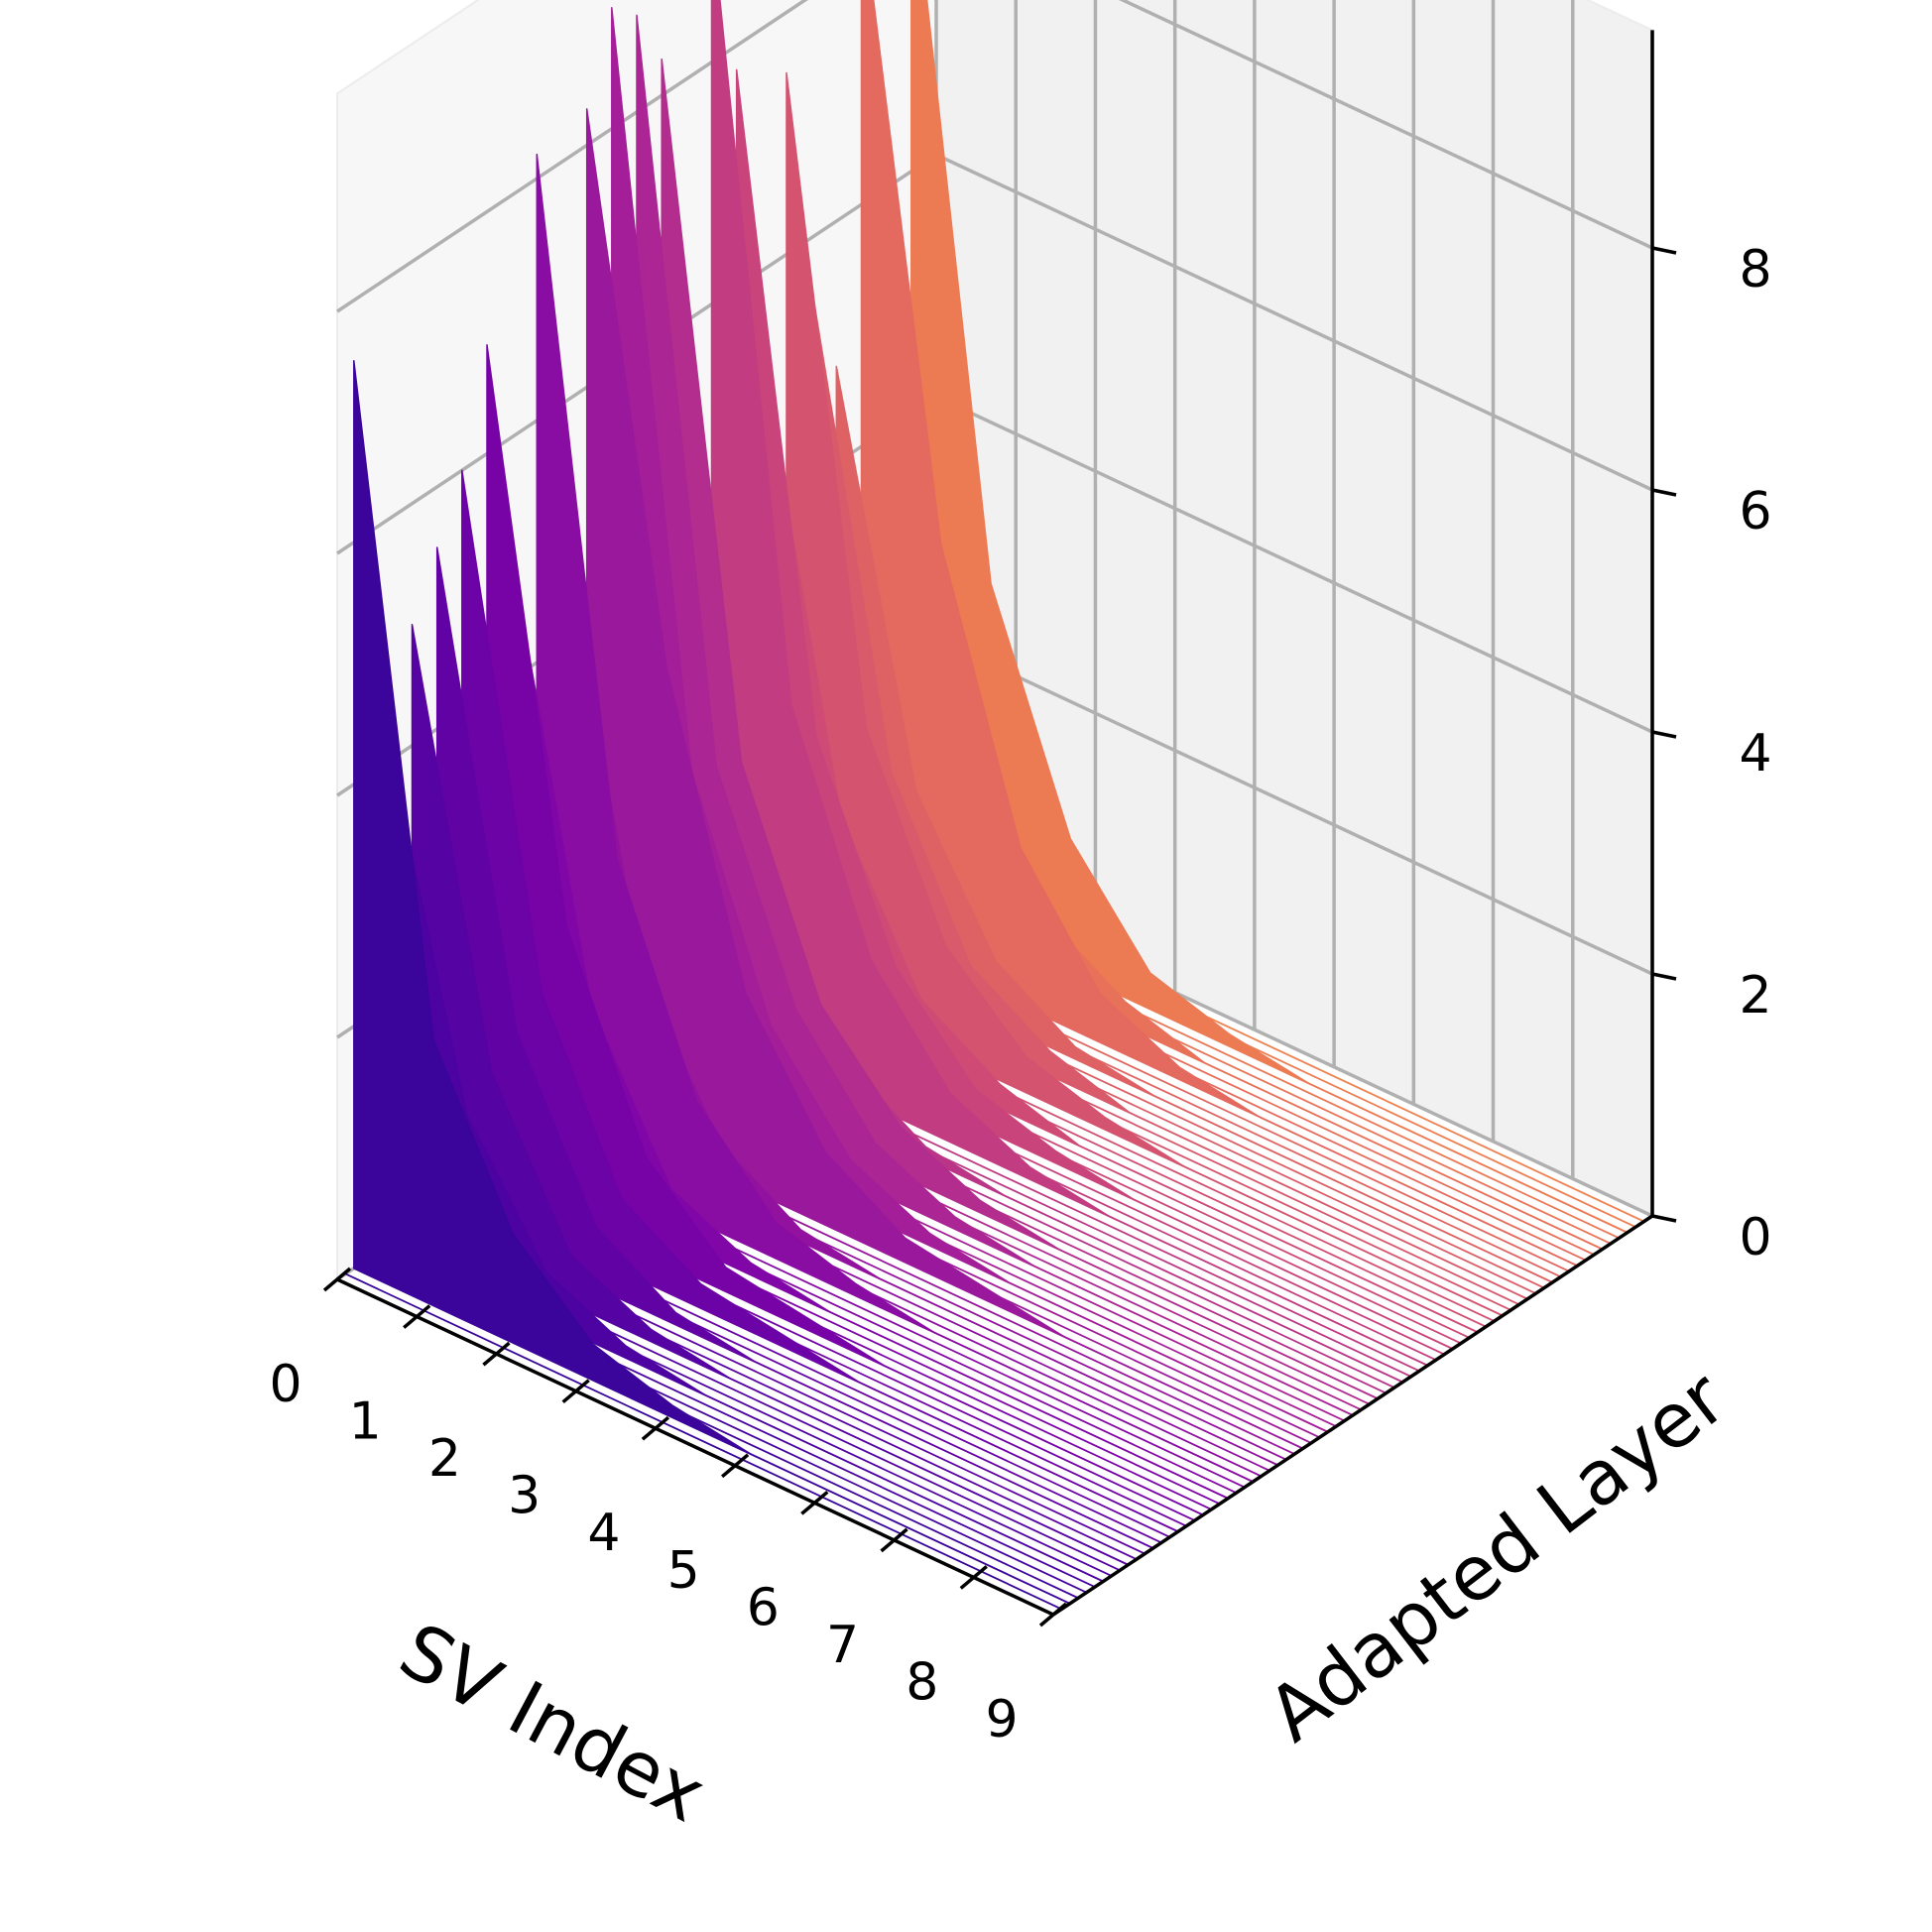  Describe the element at coordinates (1755, 270) in the screenshot. I see `z-tick-label: 8` at that location.